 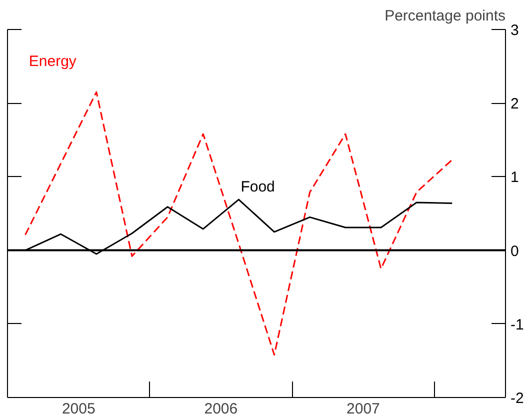 I want to click on y-tick-label: -2, so click(x=517, y=398).